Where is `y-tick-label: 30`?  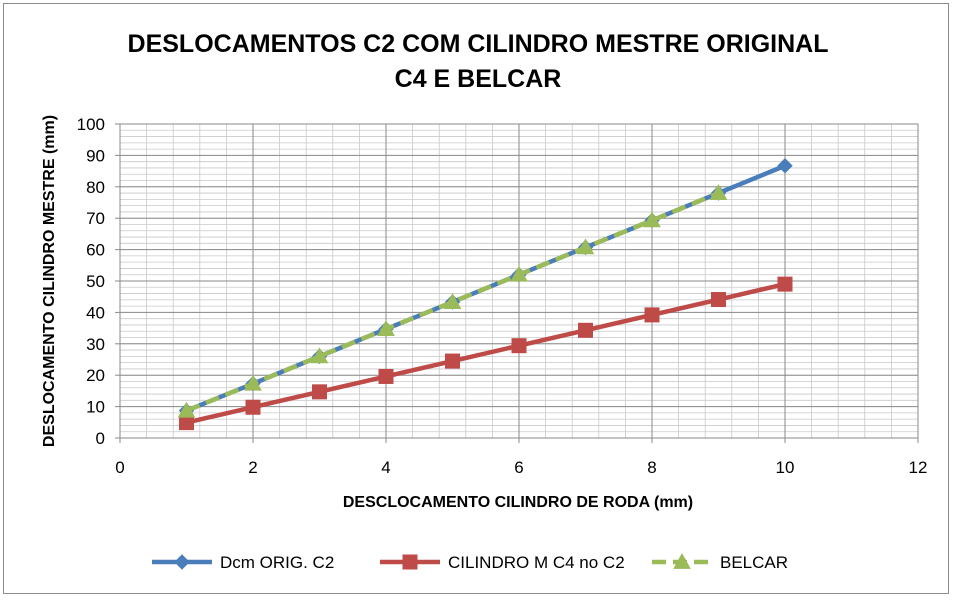 y-tick-label: 30 is located at coordinates (95, 344).